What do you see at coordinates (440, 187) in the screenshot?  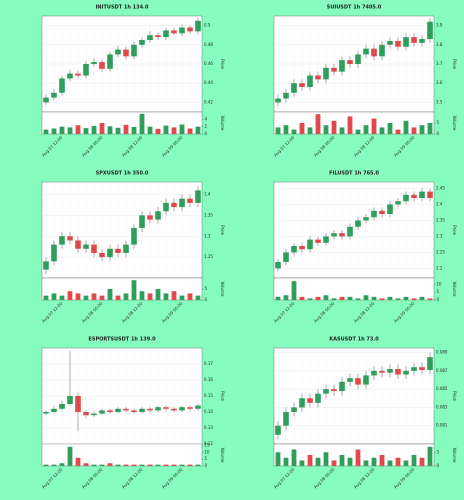 I see `y-tick-label: 2.45` at bounding box center [440, 187].